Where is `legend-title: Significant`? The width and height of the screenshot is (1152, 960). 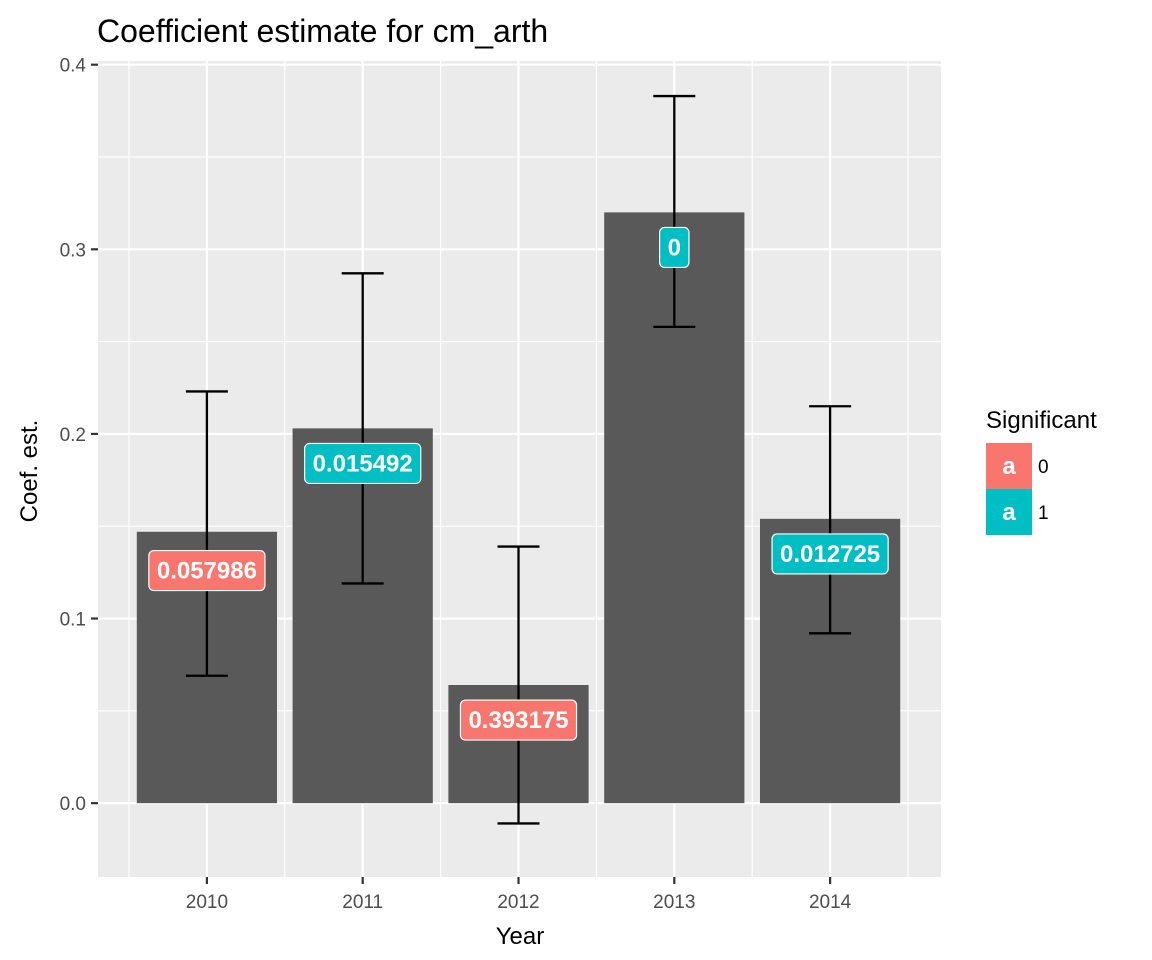 legend-title: Significant is located at coordinates (1041, 420).